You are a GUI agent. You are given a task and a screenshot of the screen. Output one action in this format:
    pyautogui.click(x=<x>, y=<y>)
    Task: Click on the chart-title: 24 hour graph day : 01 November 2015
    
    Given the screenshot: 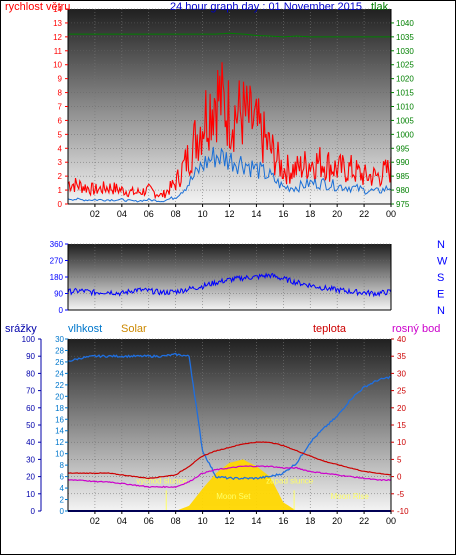 What is the action you would take?
    pyautogui.click(x=266, y=7)
    